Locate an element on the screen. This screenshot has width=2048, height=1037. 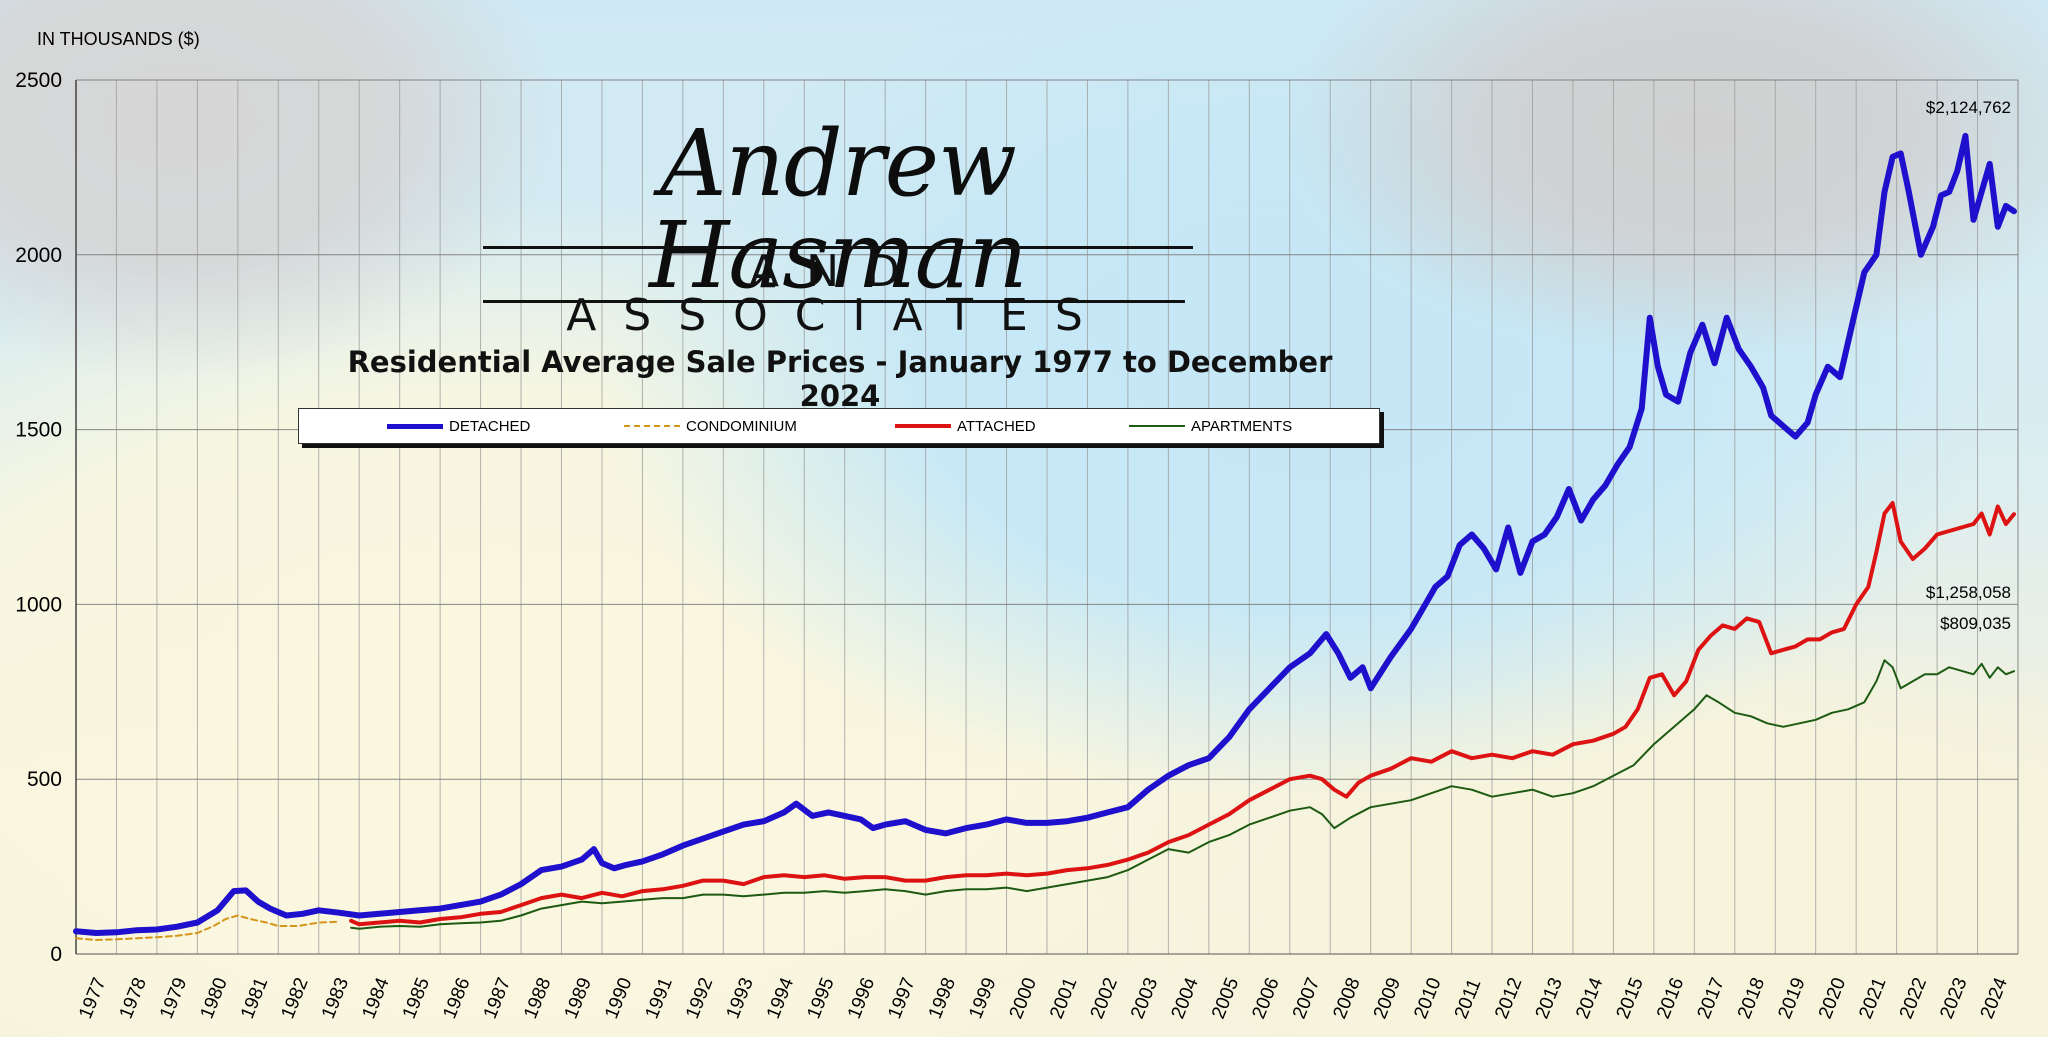
legend-item-condominium: CONDOMINIUM is located at coordinates (710, 426).